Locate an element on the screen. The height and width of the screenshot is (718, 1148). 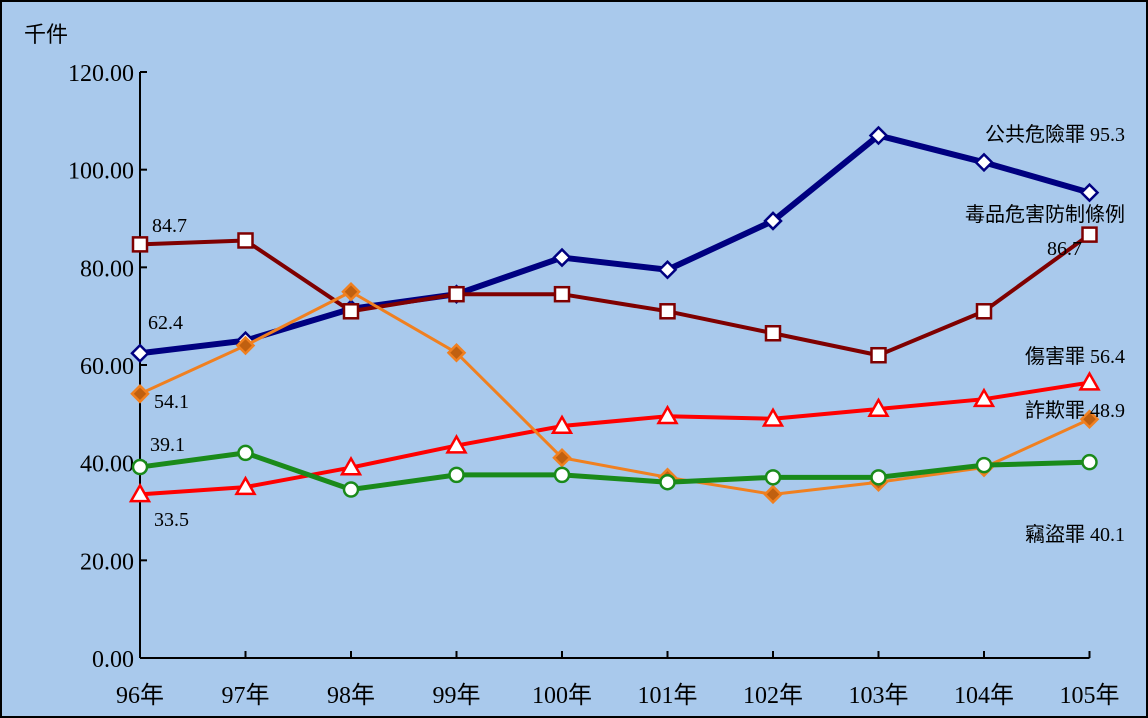
annotation-theft-end: 竊盜罪 40.1 is located at coordinates (1075, 534).